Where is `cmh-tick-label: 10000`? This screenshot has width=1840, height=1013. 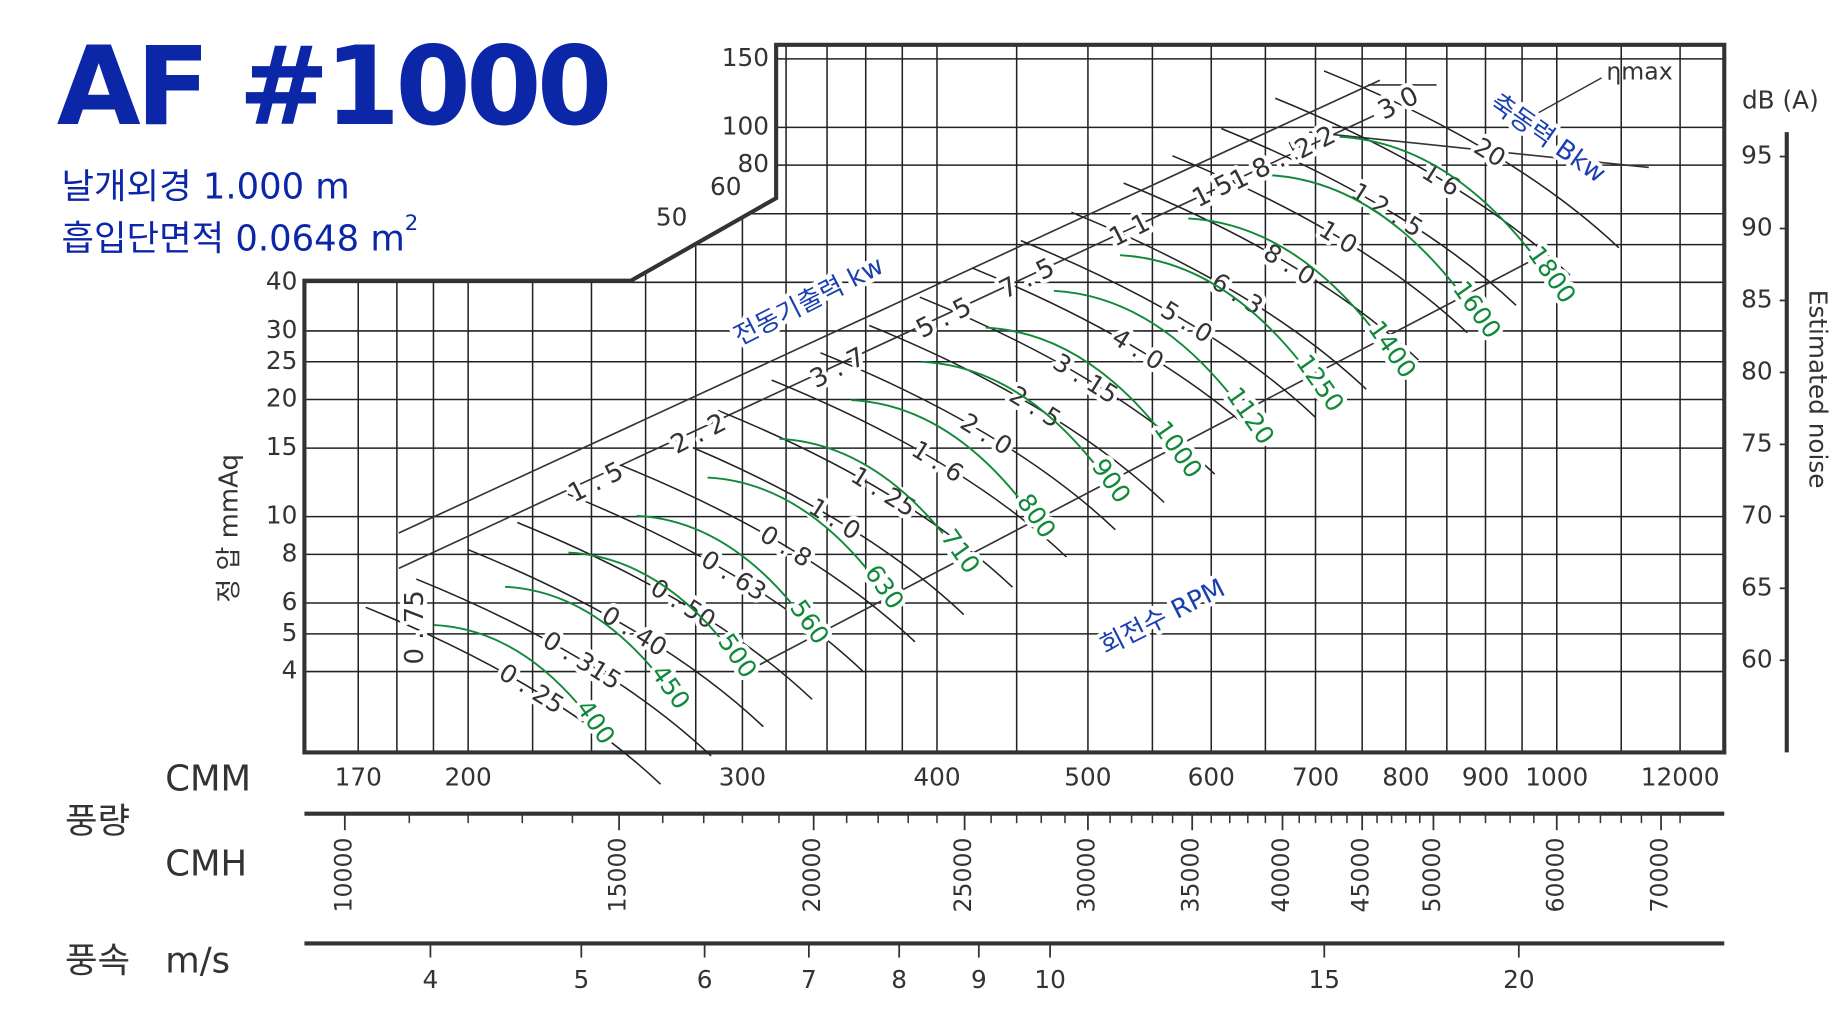 cmh-tick-label: 10000 is located at coordinates (343, 875).